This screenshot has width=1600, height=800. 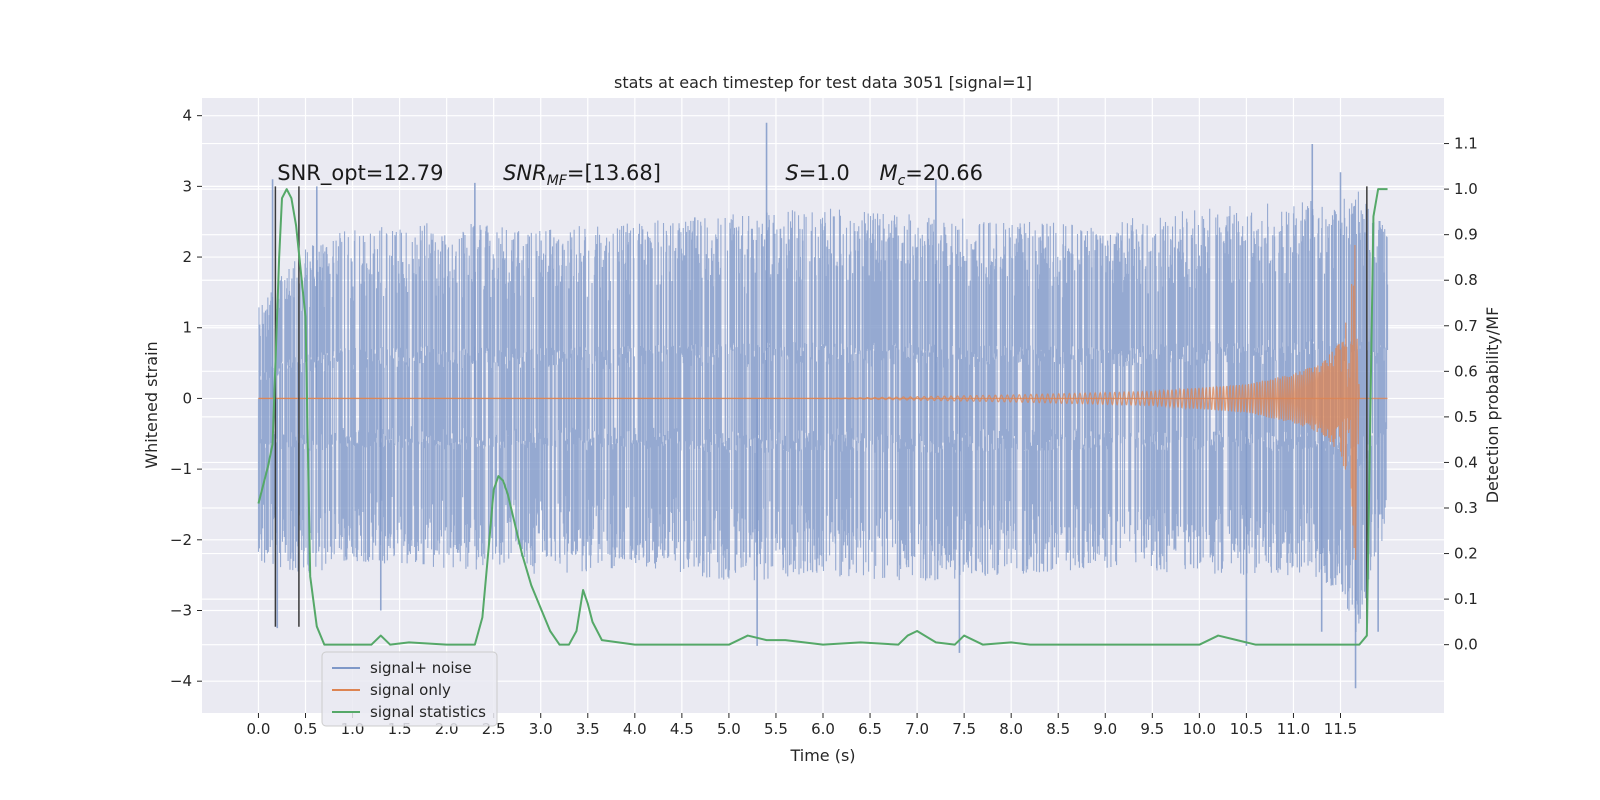 I want to click on x-tick-label: 0.5, so click(x=306, y=729).